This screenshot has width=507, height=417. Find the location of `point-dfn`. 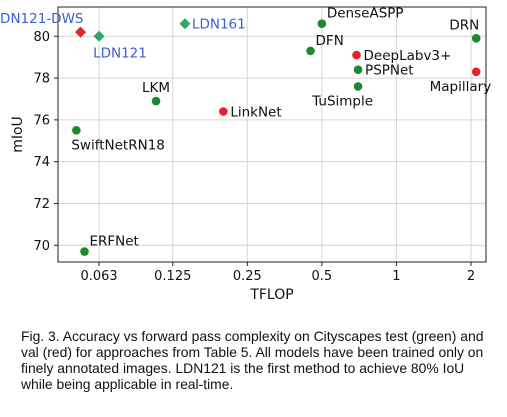

point-dfn is located at coordinates (310, 51).